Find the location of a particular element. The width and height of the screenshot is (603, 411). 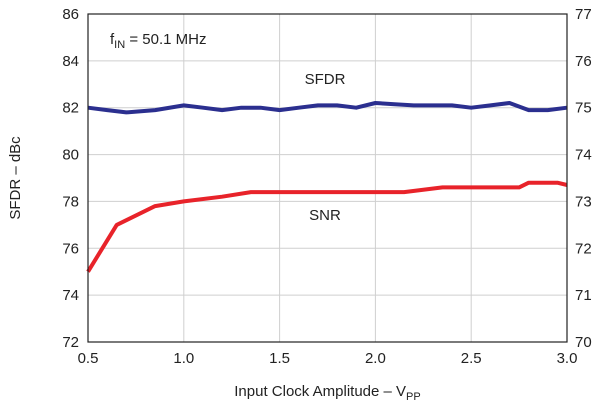

y2-tick-label: 70 is located at coordinates (583, 342).